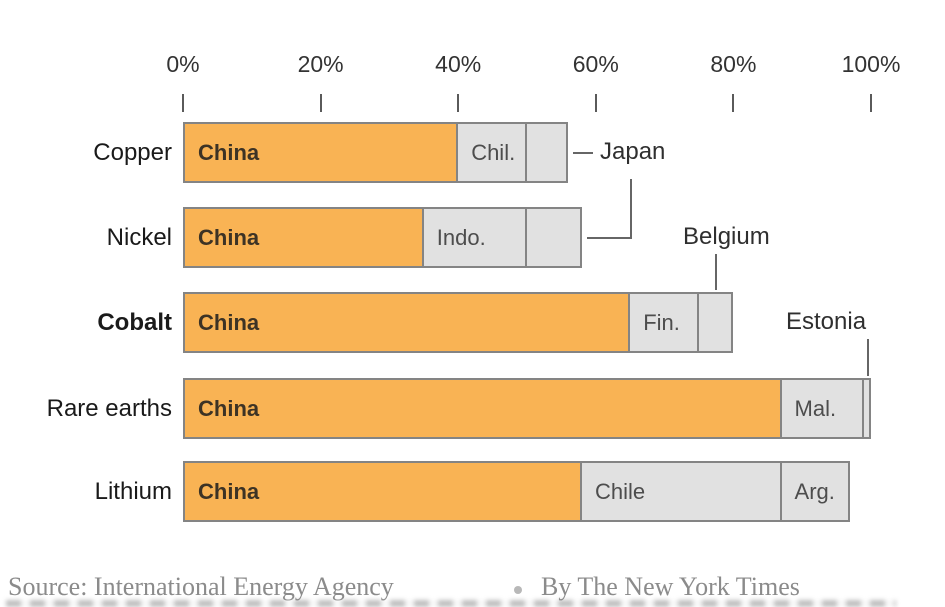 The height and width of the screenshot is (607, 945). Describe the element at coordinates (681, 491) in the screenshot. I see `bar-segment-chile: Chile` at that location.